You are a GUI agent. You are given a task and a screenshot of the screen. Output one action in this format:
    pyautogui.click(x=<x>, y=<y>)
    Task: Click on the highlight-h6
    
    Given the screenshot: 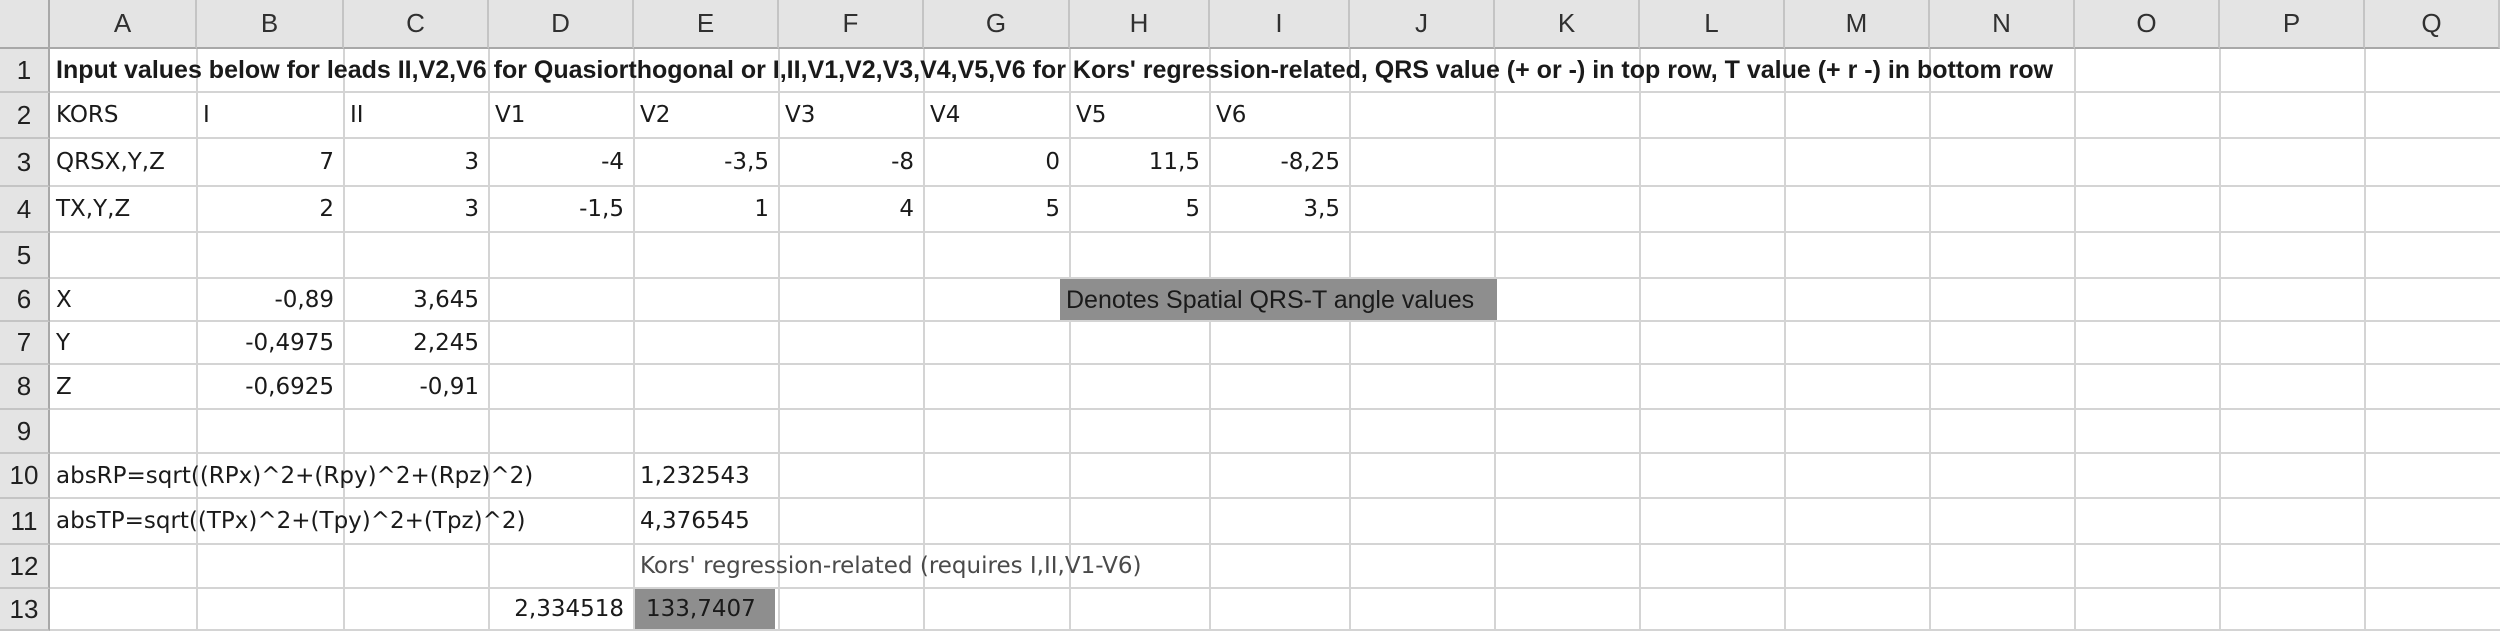 What is the action you would take?
    pyautogui.click(x=1278, y=299)
    